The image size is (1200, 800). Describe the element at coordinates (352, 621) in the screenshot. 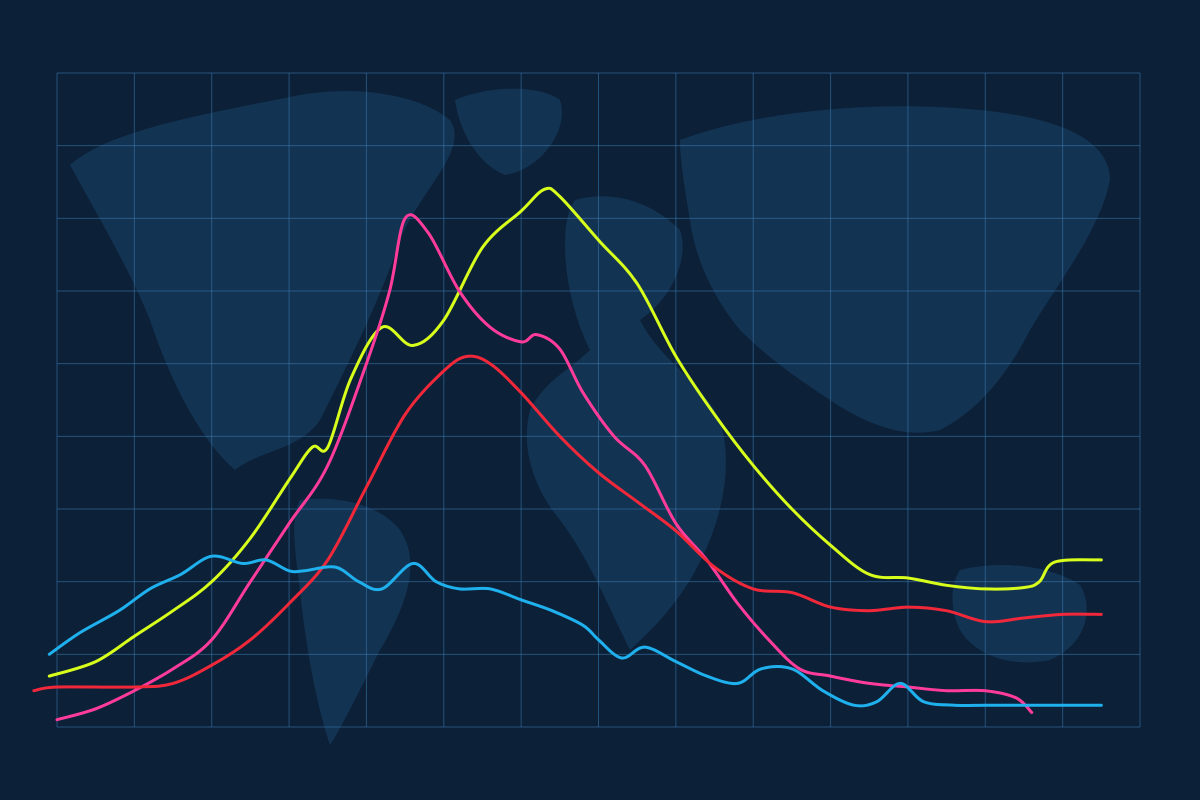

I see `south-america-shape` at that location.